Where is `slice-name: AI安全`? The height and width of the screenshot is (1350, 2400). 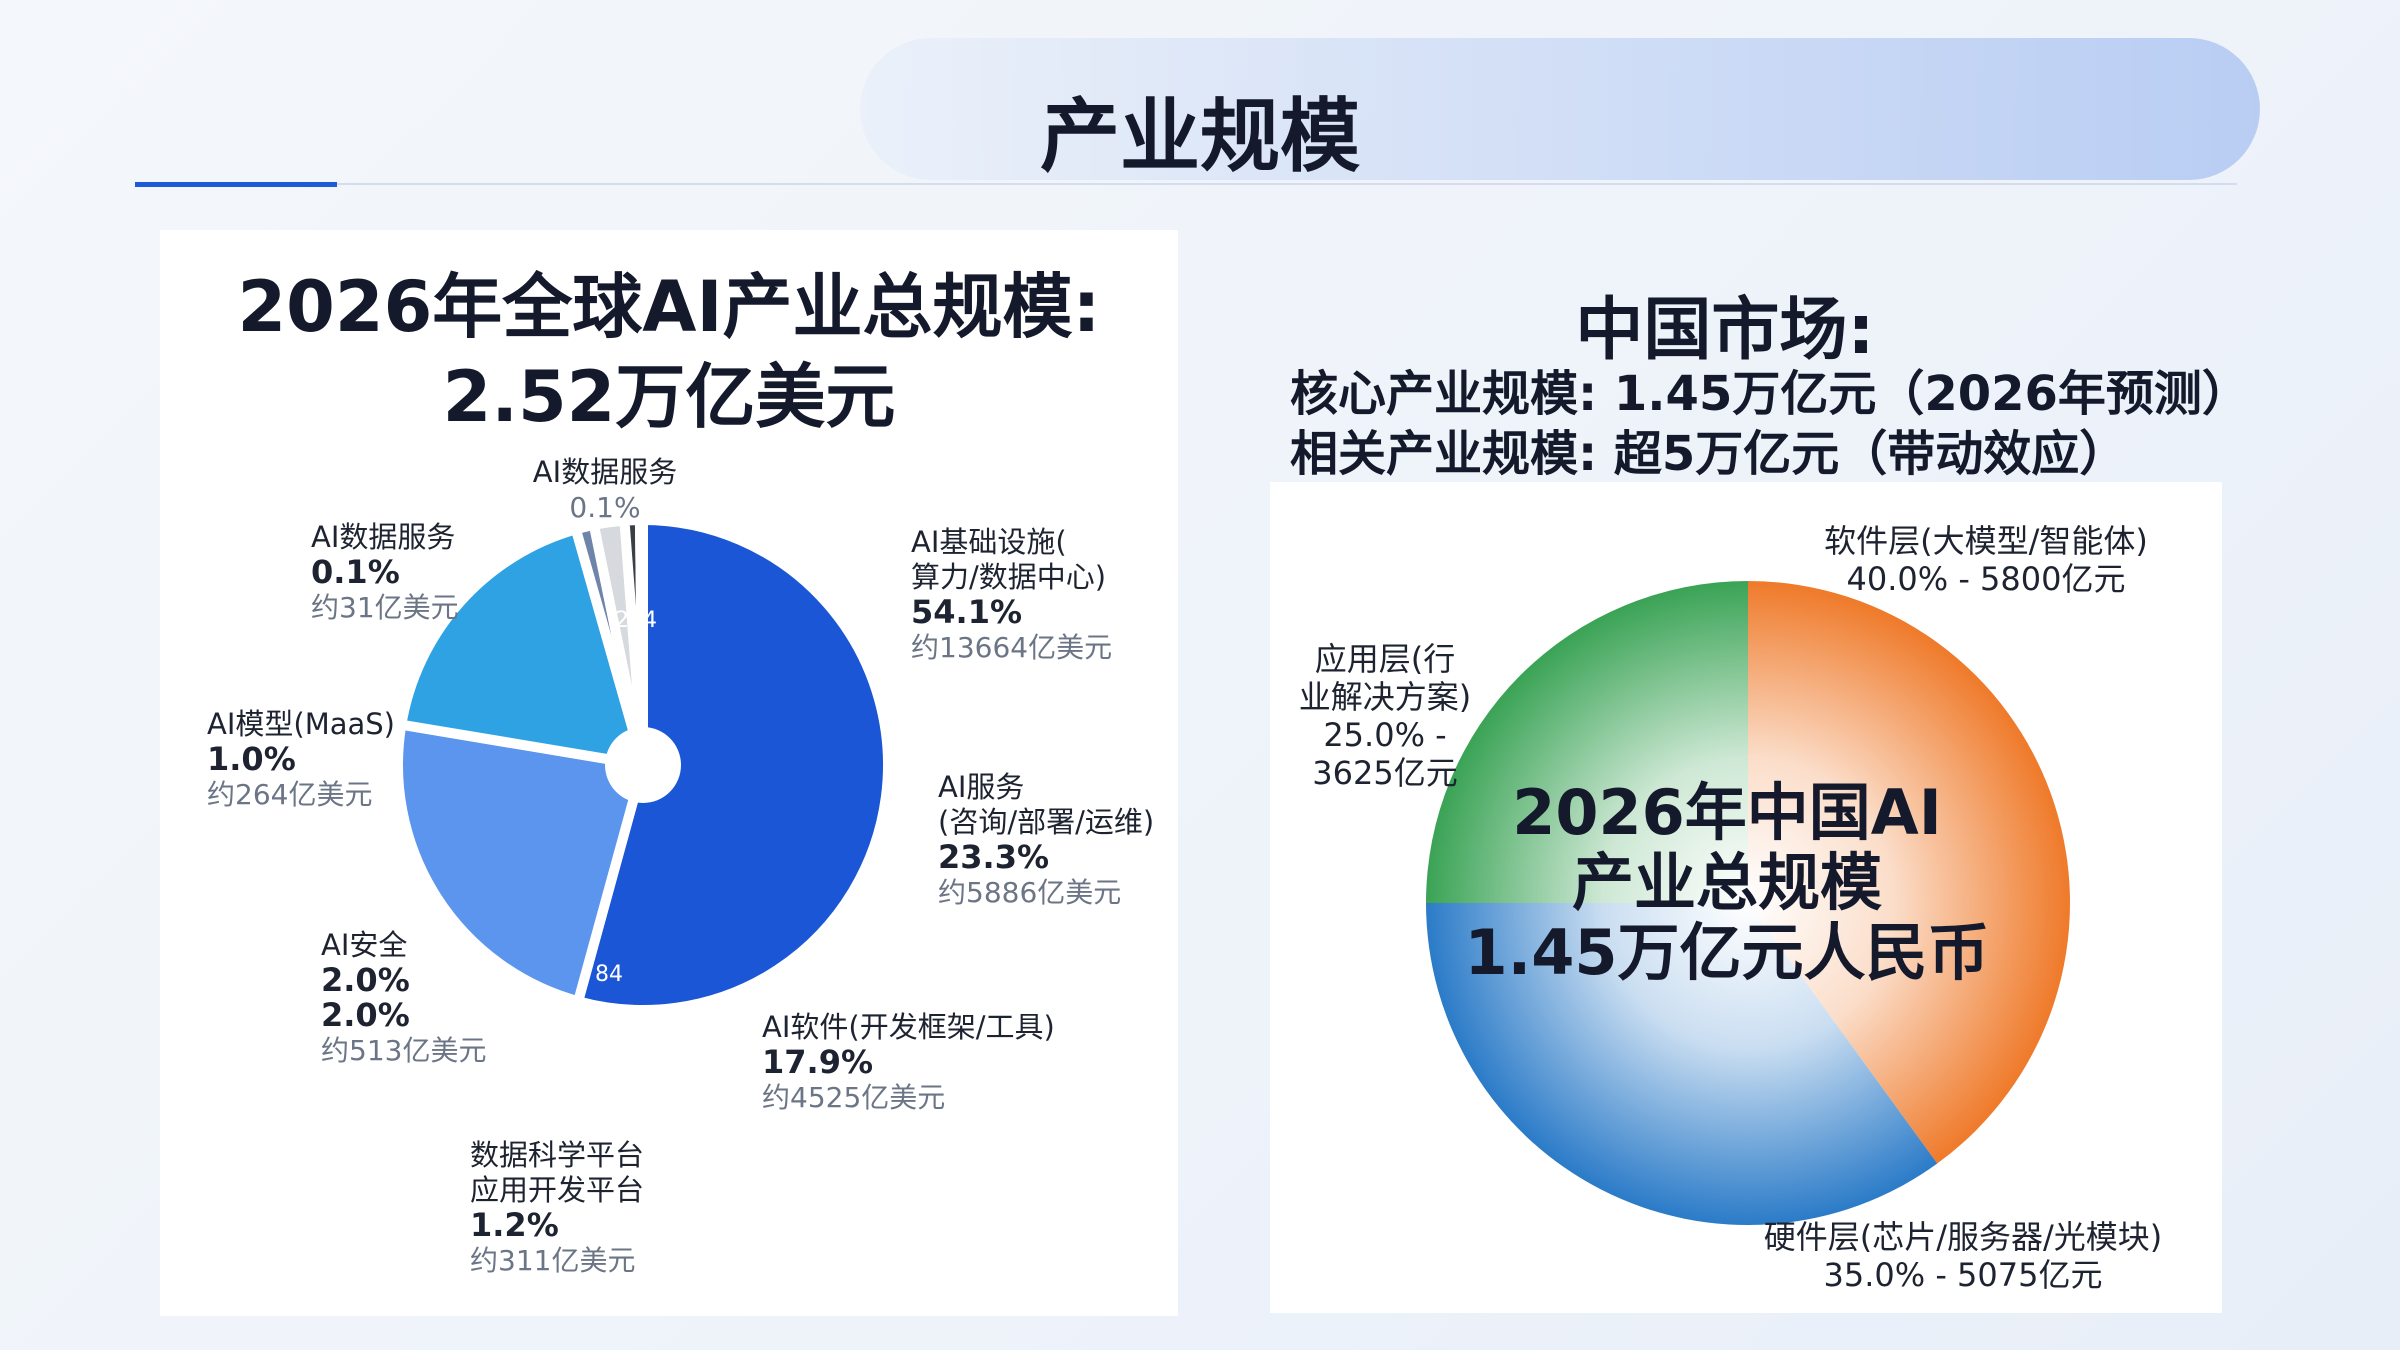
slice-name: AI安全 is located at coordinates (364, 945).